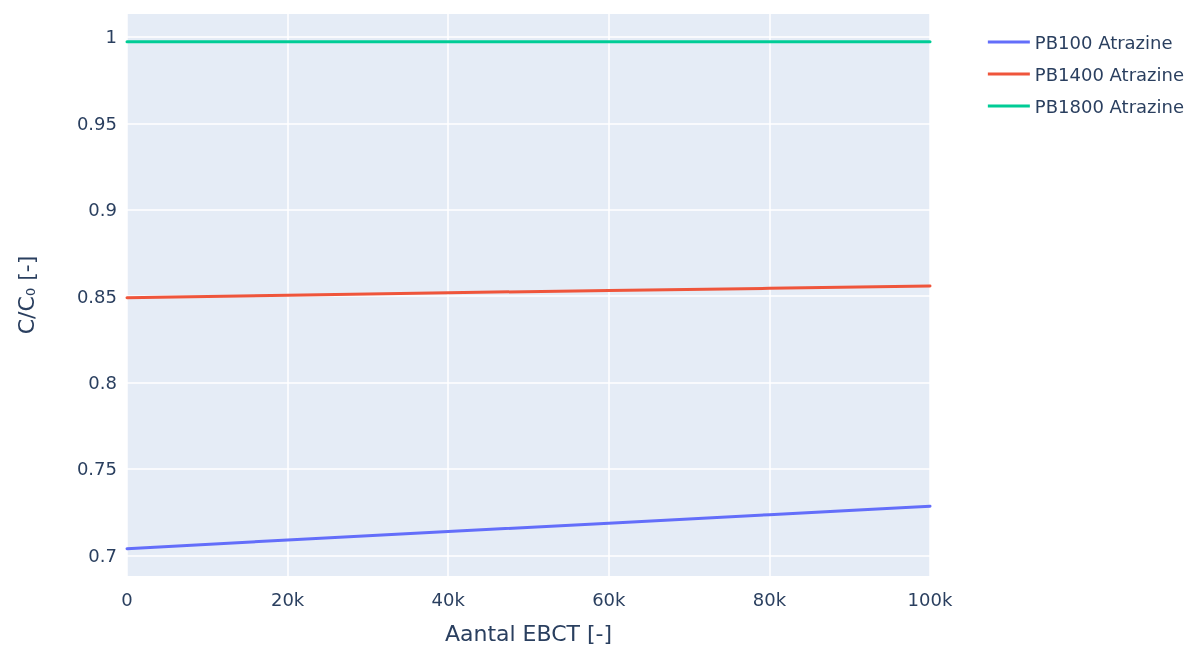 The width and height of the screenshot is (1197, 657). I want to click on legend-label: PB1800 Atrazine, so click(1109, 106).